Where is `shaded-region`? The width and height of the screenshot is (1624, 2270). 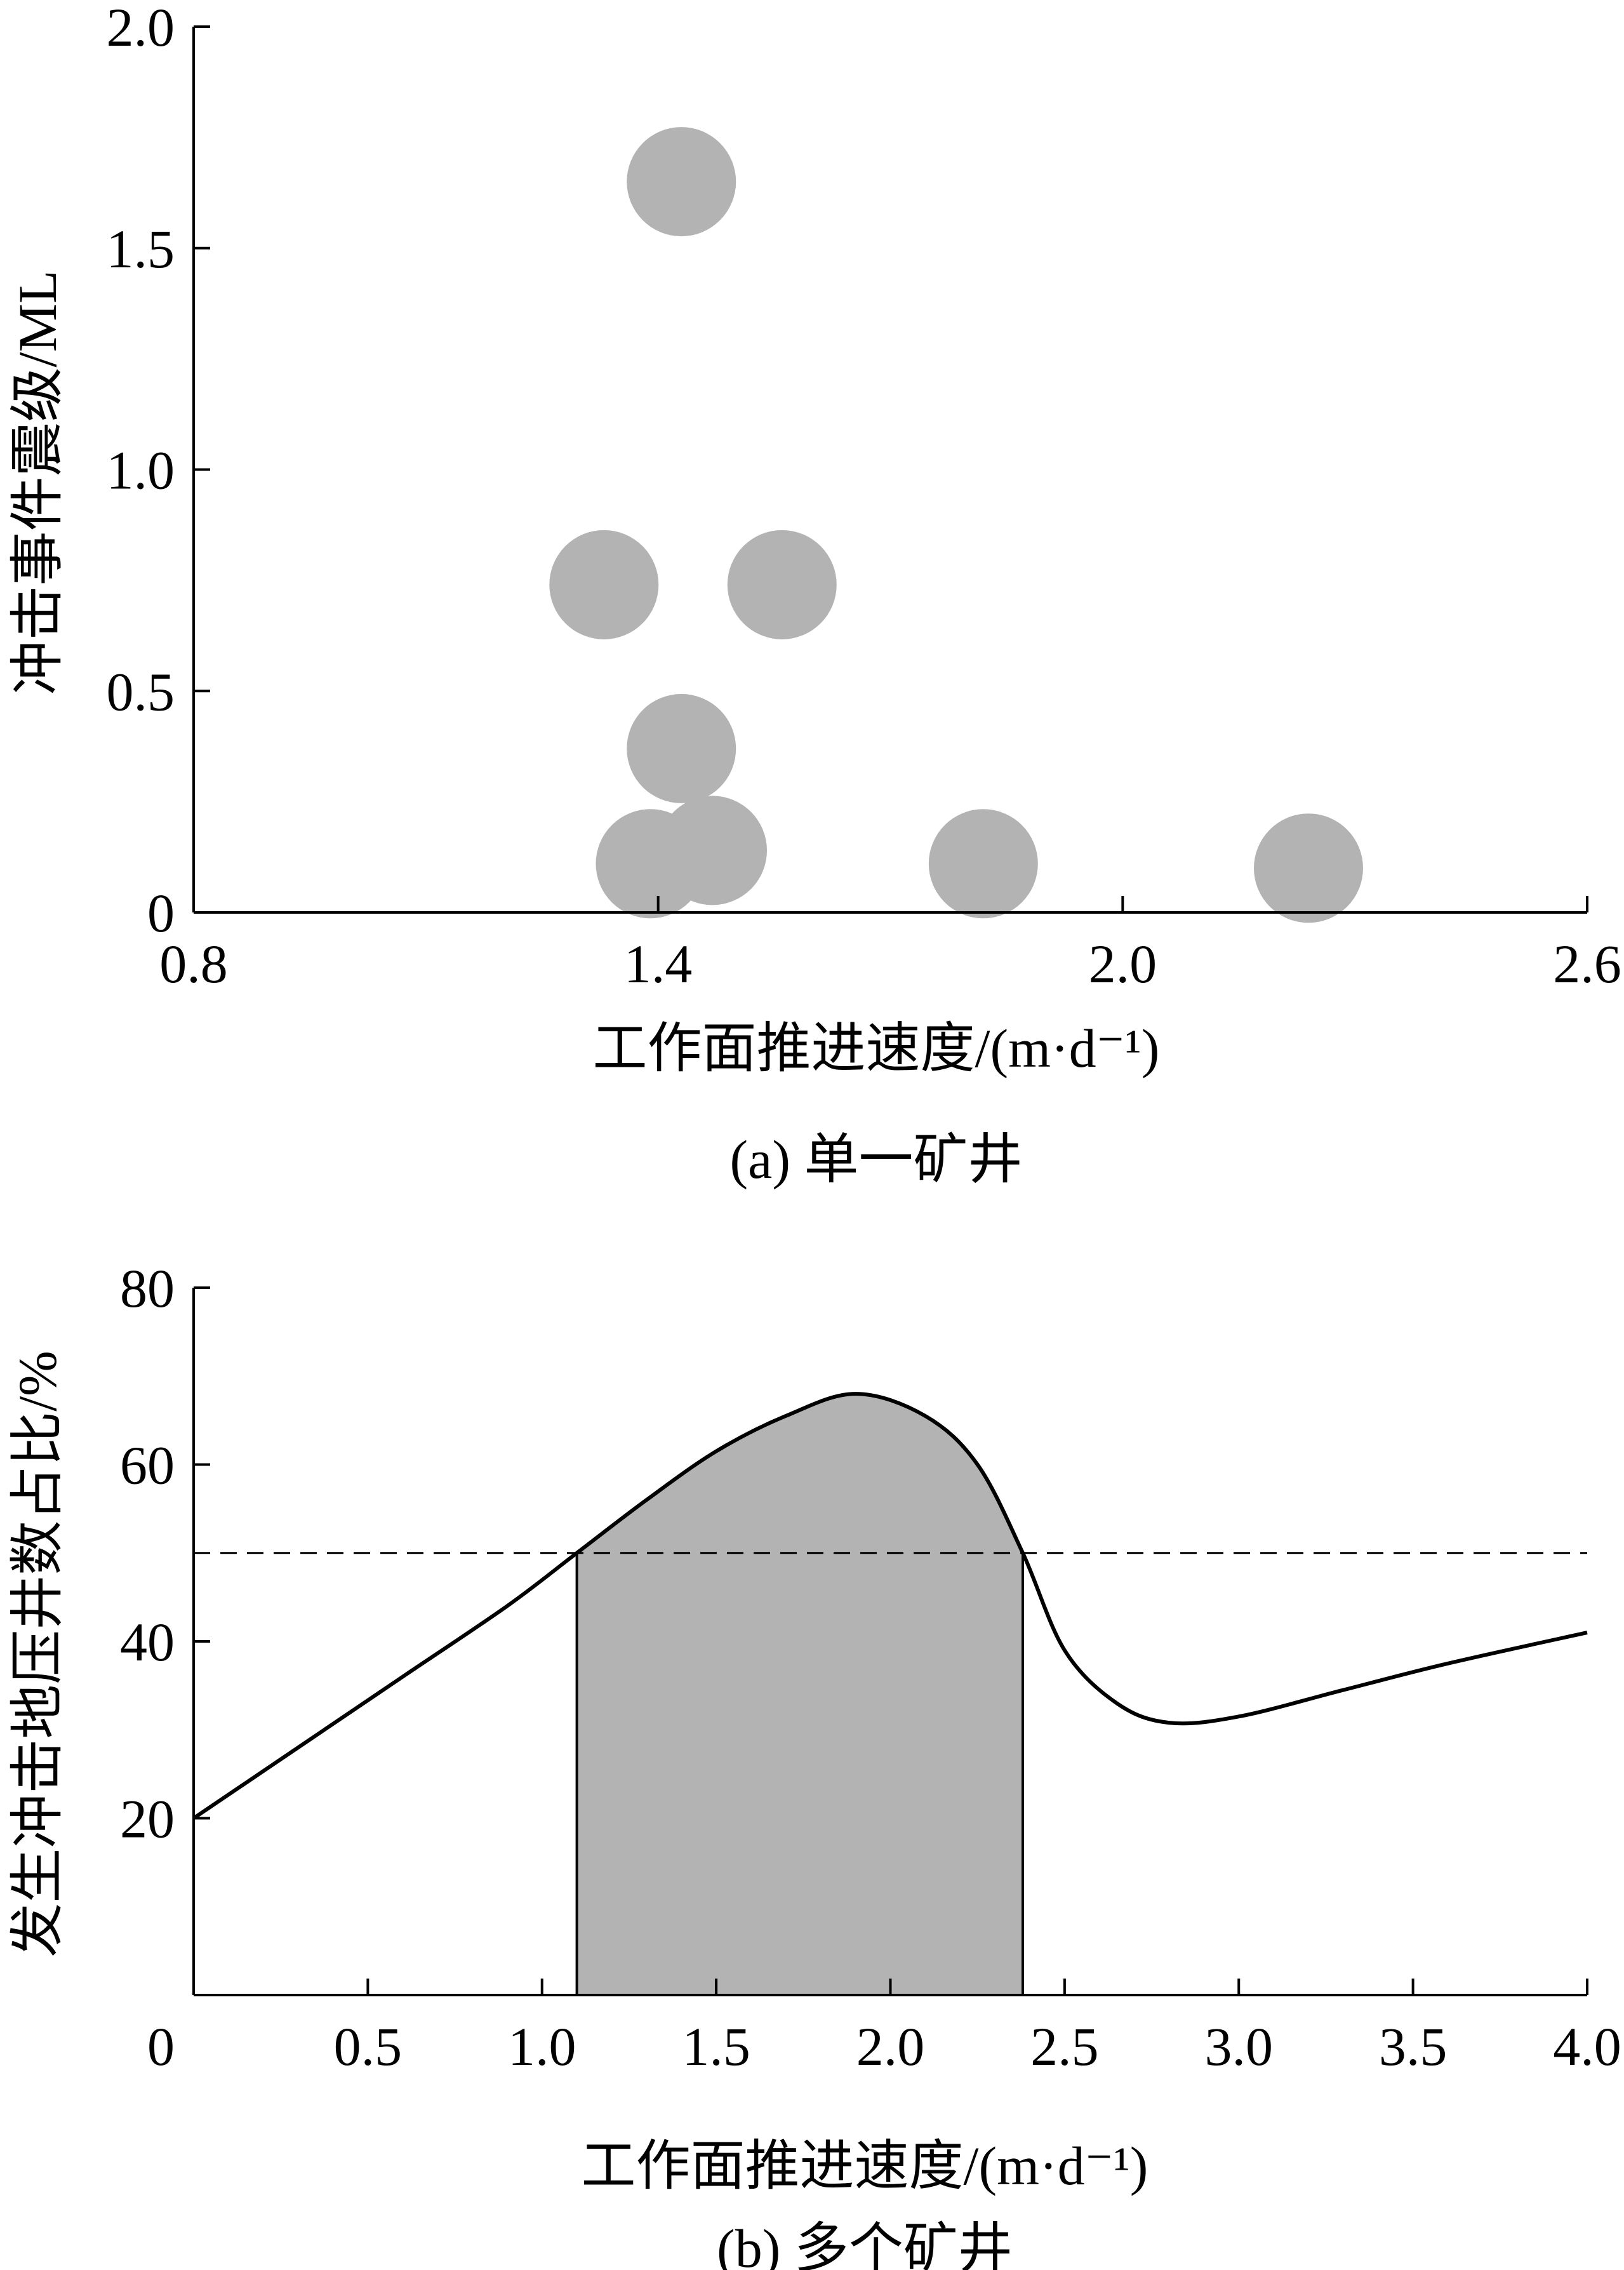 shaded-region is located at coordinates (800, 1694).